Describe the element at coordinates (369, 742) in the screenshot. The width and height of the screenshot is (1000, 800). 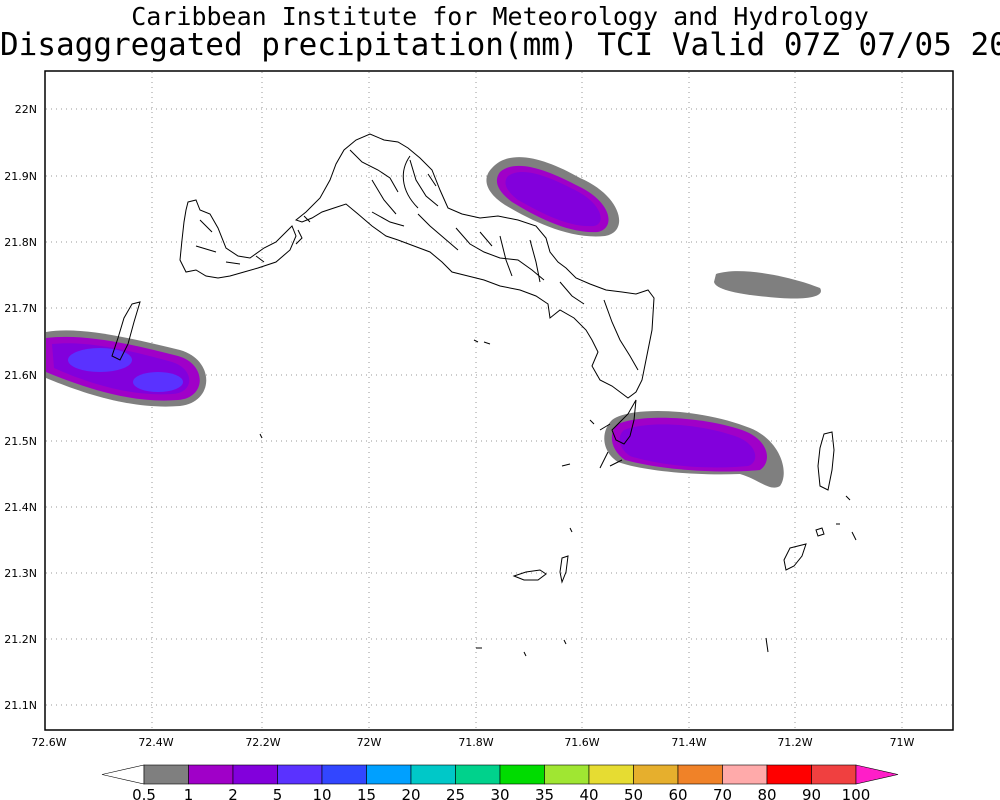
I see `lon-tick-label: 72W` at that location.